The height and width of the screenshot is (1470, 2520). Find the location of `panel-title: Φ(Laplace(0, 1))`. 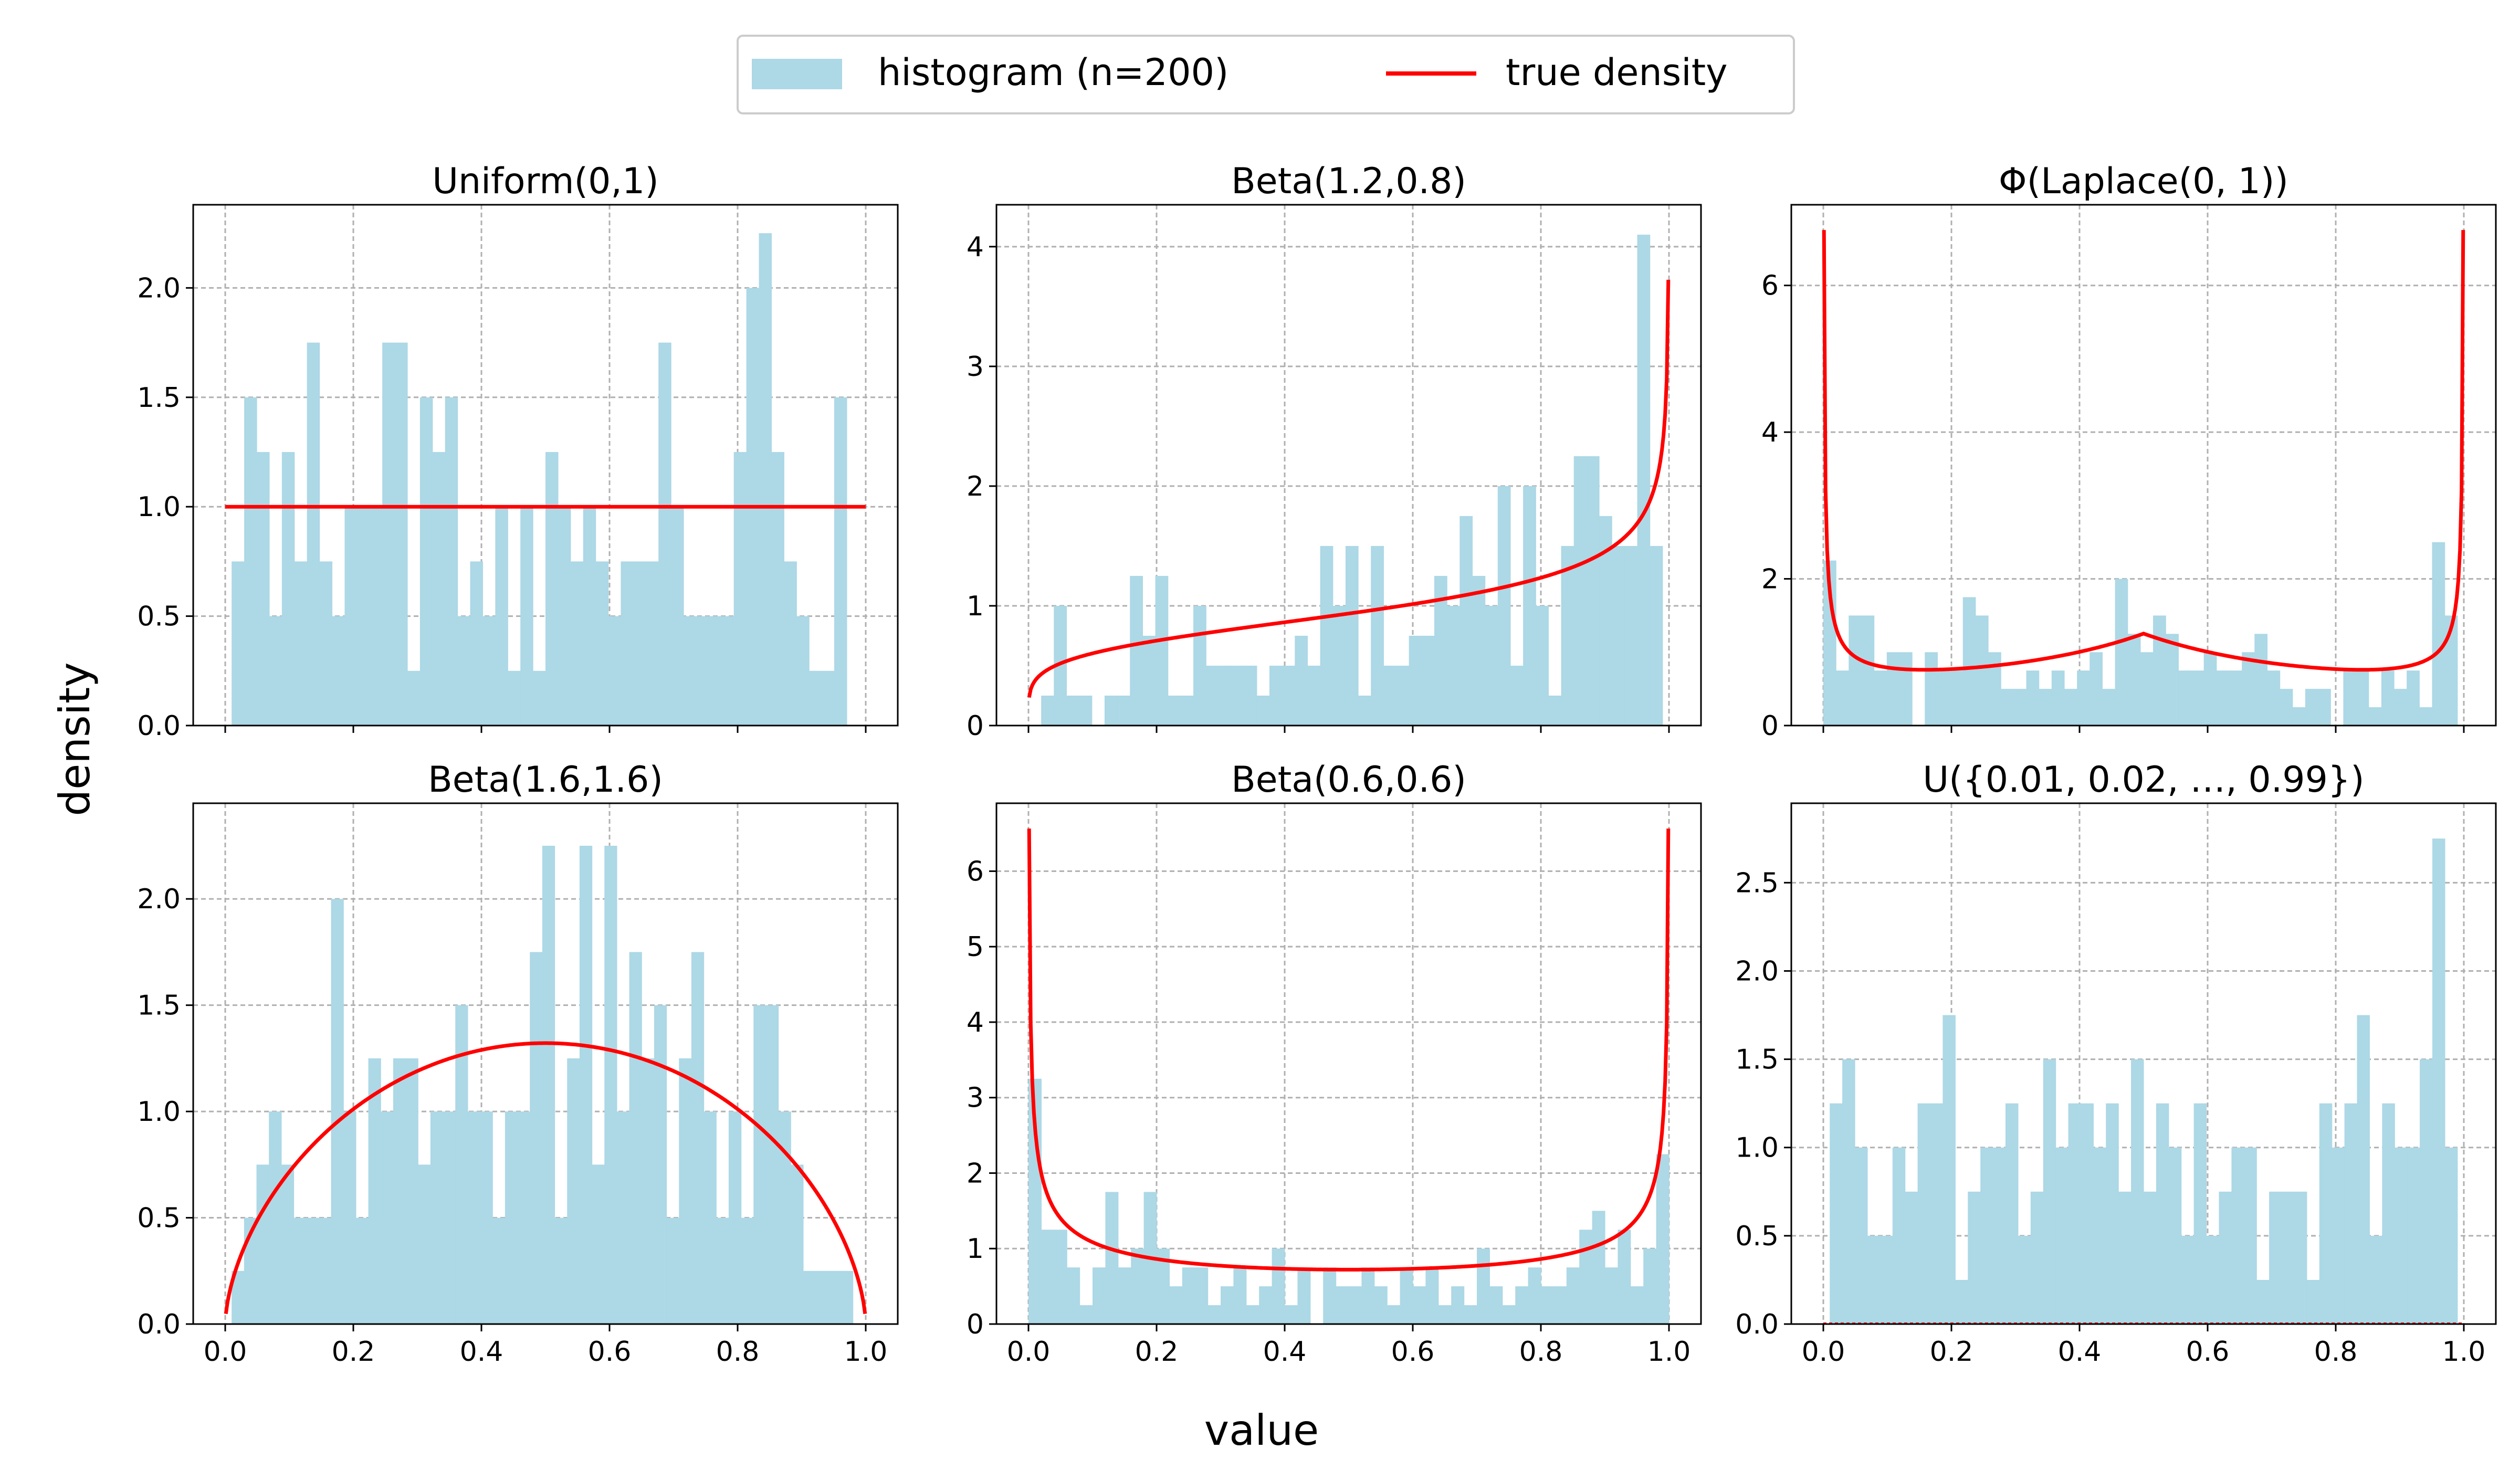

panel-title: Φ(Laplace(0, 1)) is located at coordinates (2143, 181).